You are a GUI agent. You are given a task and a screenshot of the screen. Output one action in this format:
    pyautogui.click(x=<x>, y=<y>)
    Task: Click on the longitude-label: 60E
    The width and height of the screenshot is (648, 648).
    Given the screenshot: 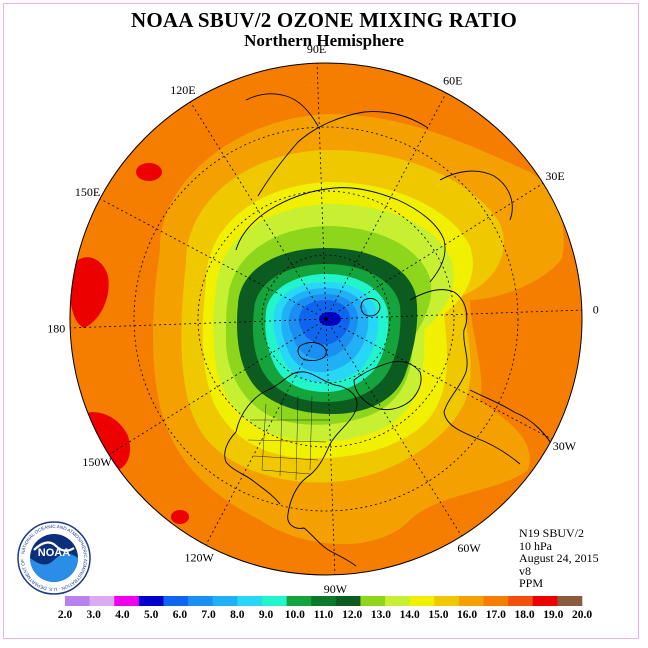 What is the action you would take?
    pyautogui.click(x=452, y=81)
    